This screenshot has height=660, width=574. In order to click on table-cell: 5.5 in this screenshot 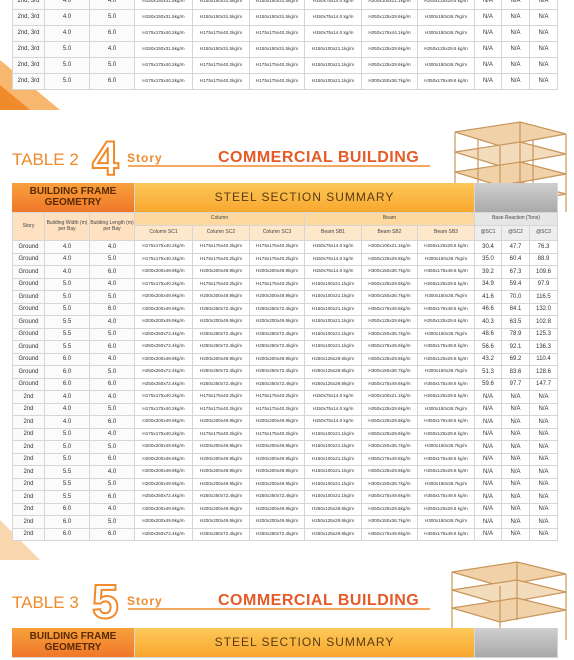, I will do `click(67, 334)`.